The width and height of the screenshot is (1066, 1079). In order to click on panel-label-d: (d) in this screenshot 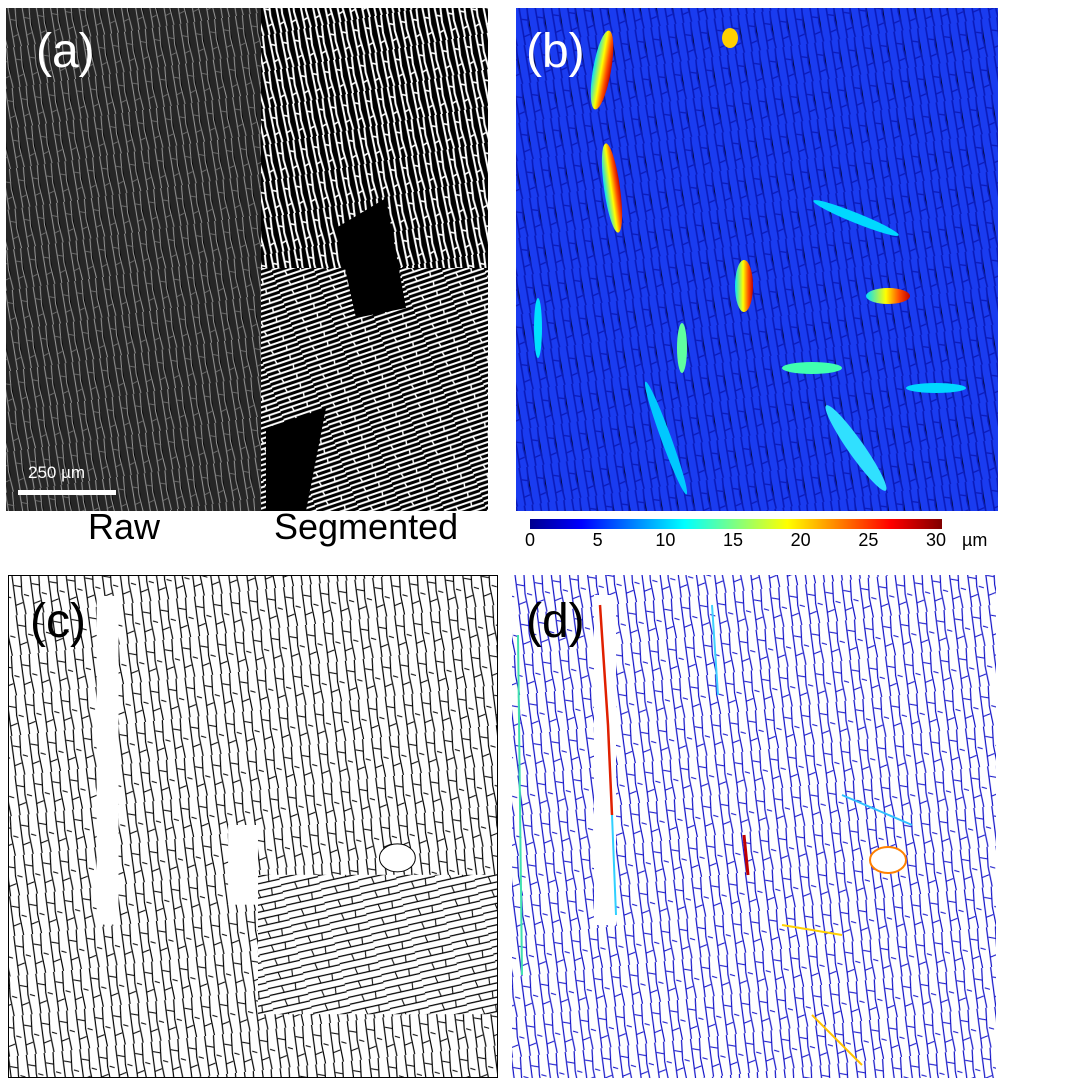, I will do `click(555, 621)`.